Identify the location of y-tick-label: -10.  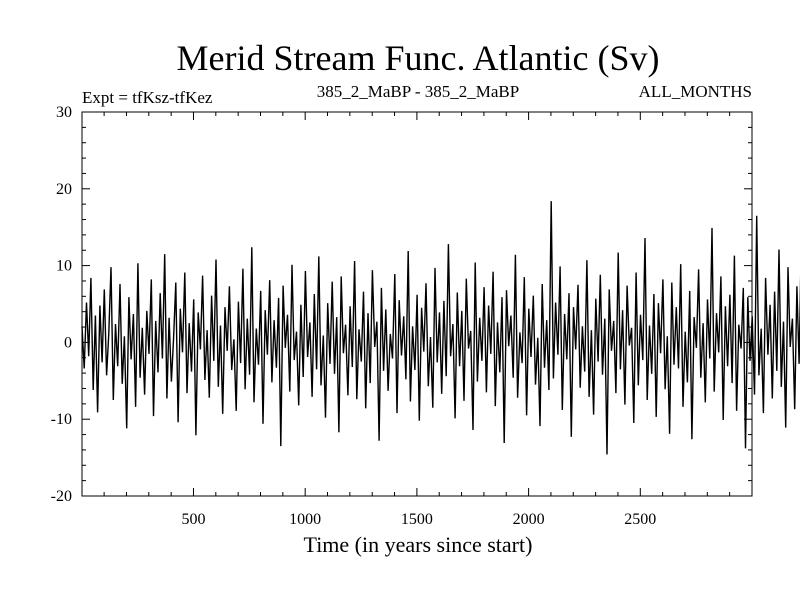
(61, 419).